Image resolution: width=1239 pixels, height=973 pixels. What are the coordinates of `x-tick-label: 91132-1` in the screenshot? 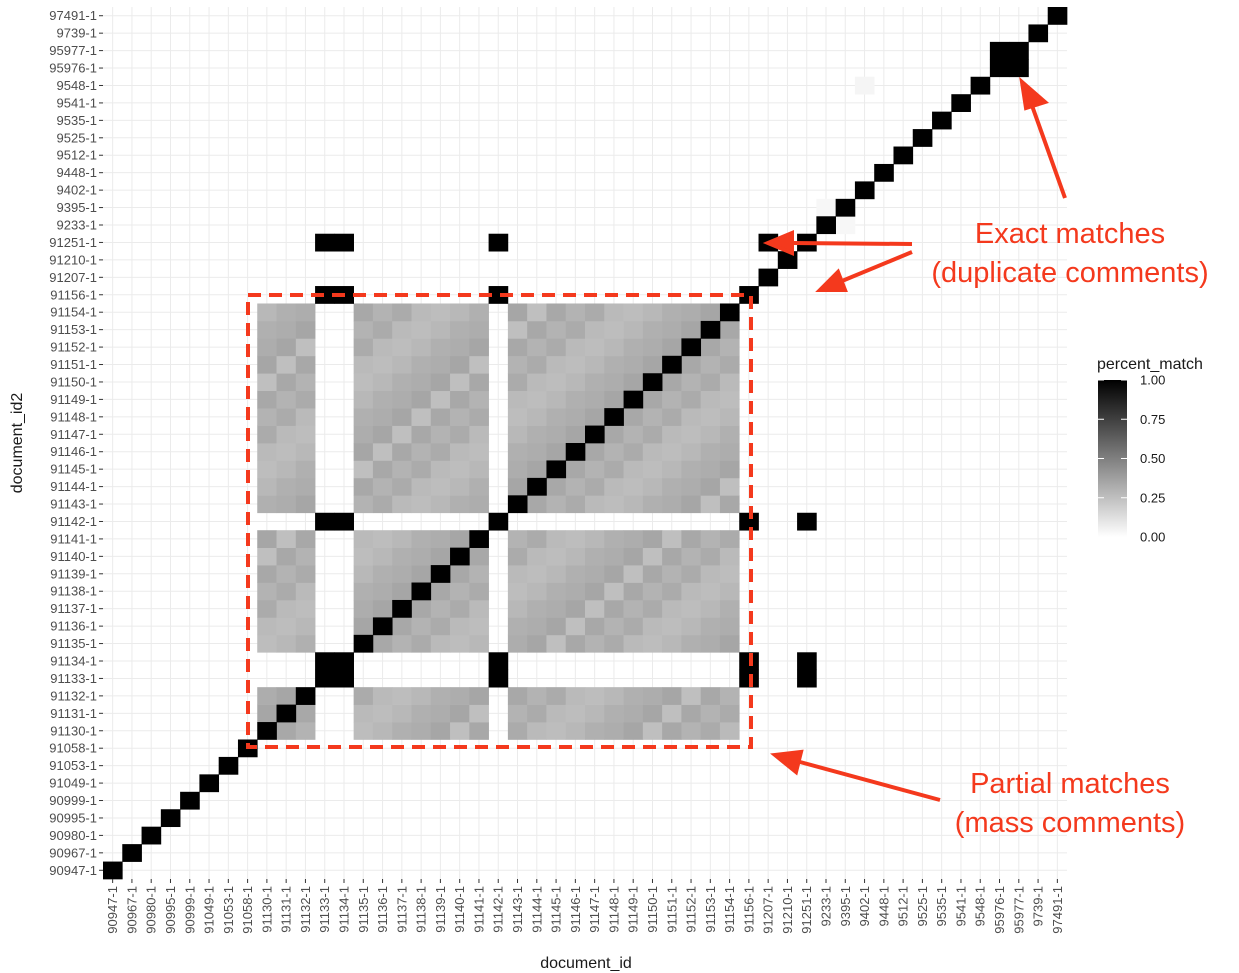 It's located at (305, 909).